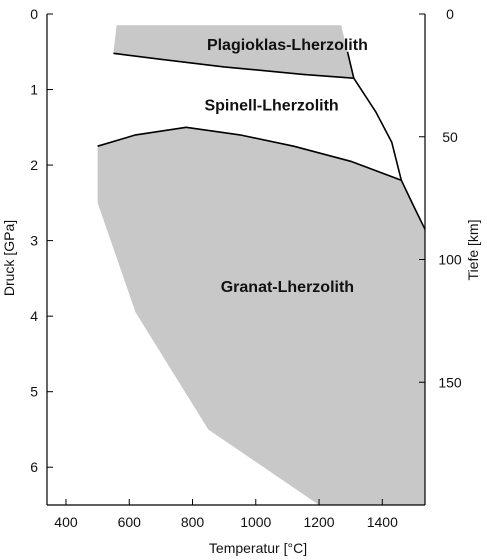 This screenshot has height=560, width=487. I want to click on y-left-tick-label: 6, so click(34, 467).